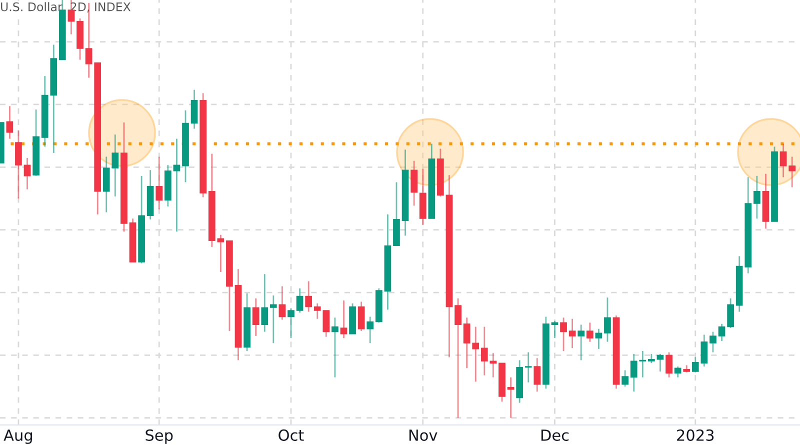  What do you see at coordinates (291, 435) in the screenshot?
I see `x-tick-label: Oct` at bounding box center [291, 435].